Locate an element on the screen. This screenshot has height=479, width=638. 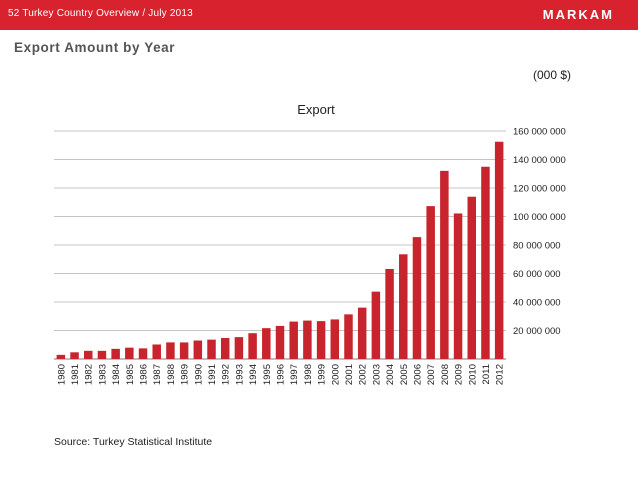
x-tick-label: 1991 is located at coordinates (212, 374).